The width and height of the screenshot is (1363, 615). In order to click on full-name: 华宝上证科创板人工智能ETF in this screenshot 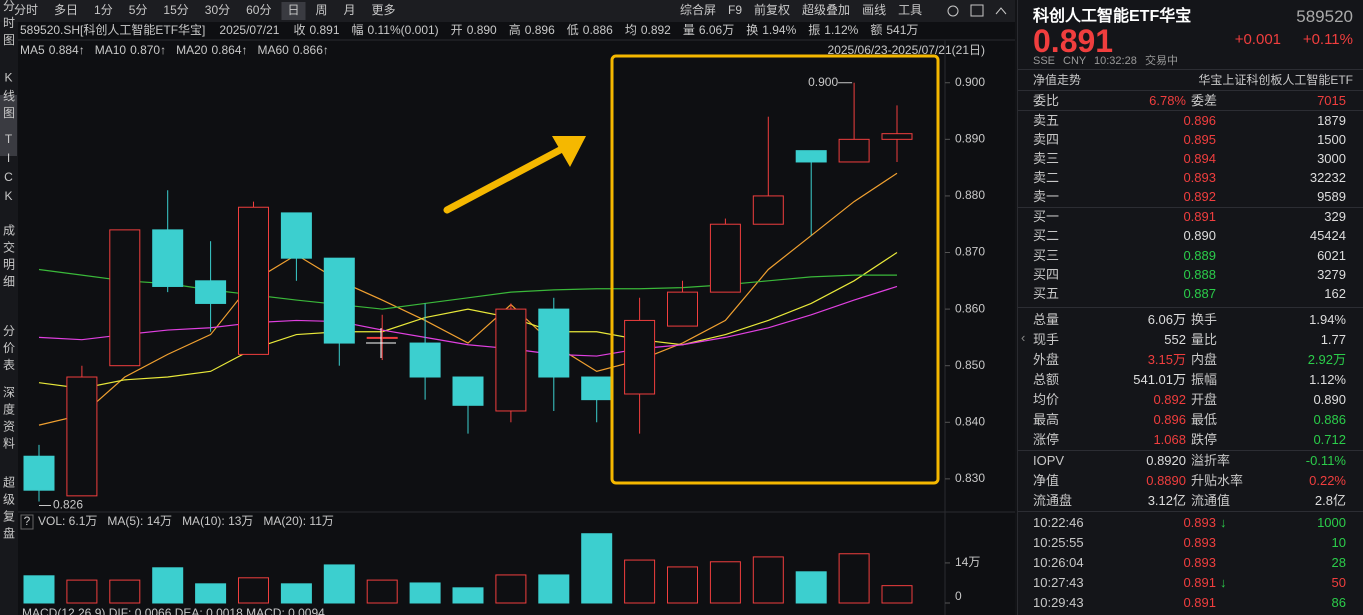, I will do `click(1275, 80)`.